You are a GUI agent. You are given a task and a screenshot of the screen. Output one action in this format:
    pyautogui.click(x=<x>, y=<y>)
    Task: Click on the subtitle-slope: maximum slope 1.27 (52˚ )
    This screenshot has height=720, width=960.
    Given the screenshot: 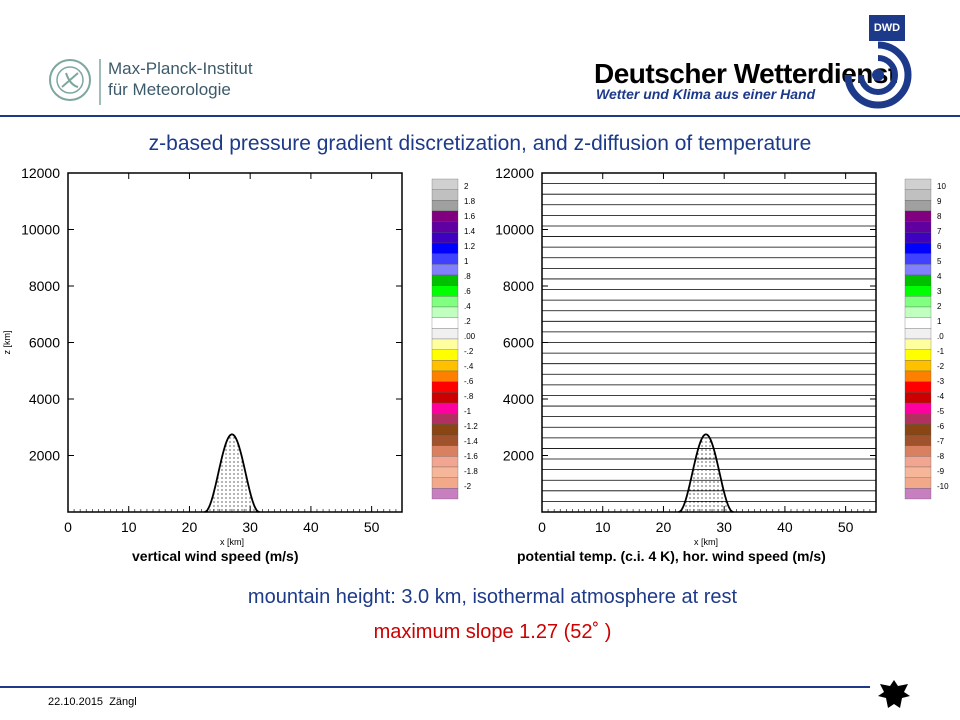 What is the action you would take?
    pyautogui.click(x=492, y=632)
    